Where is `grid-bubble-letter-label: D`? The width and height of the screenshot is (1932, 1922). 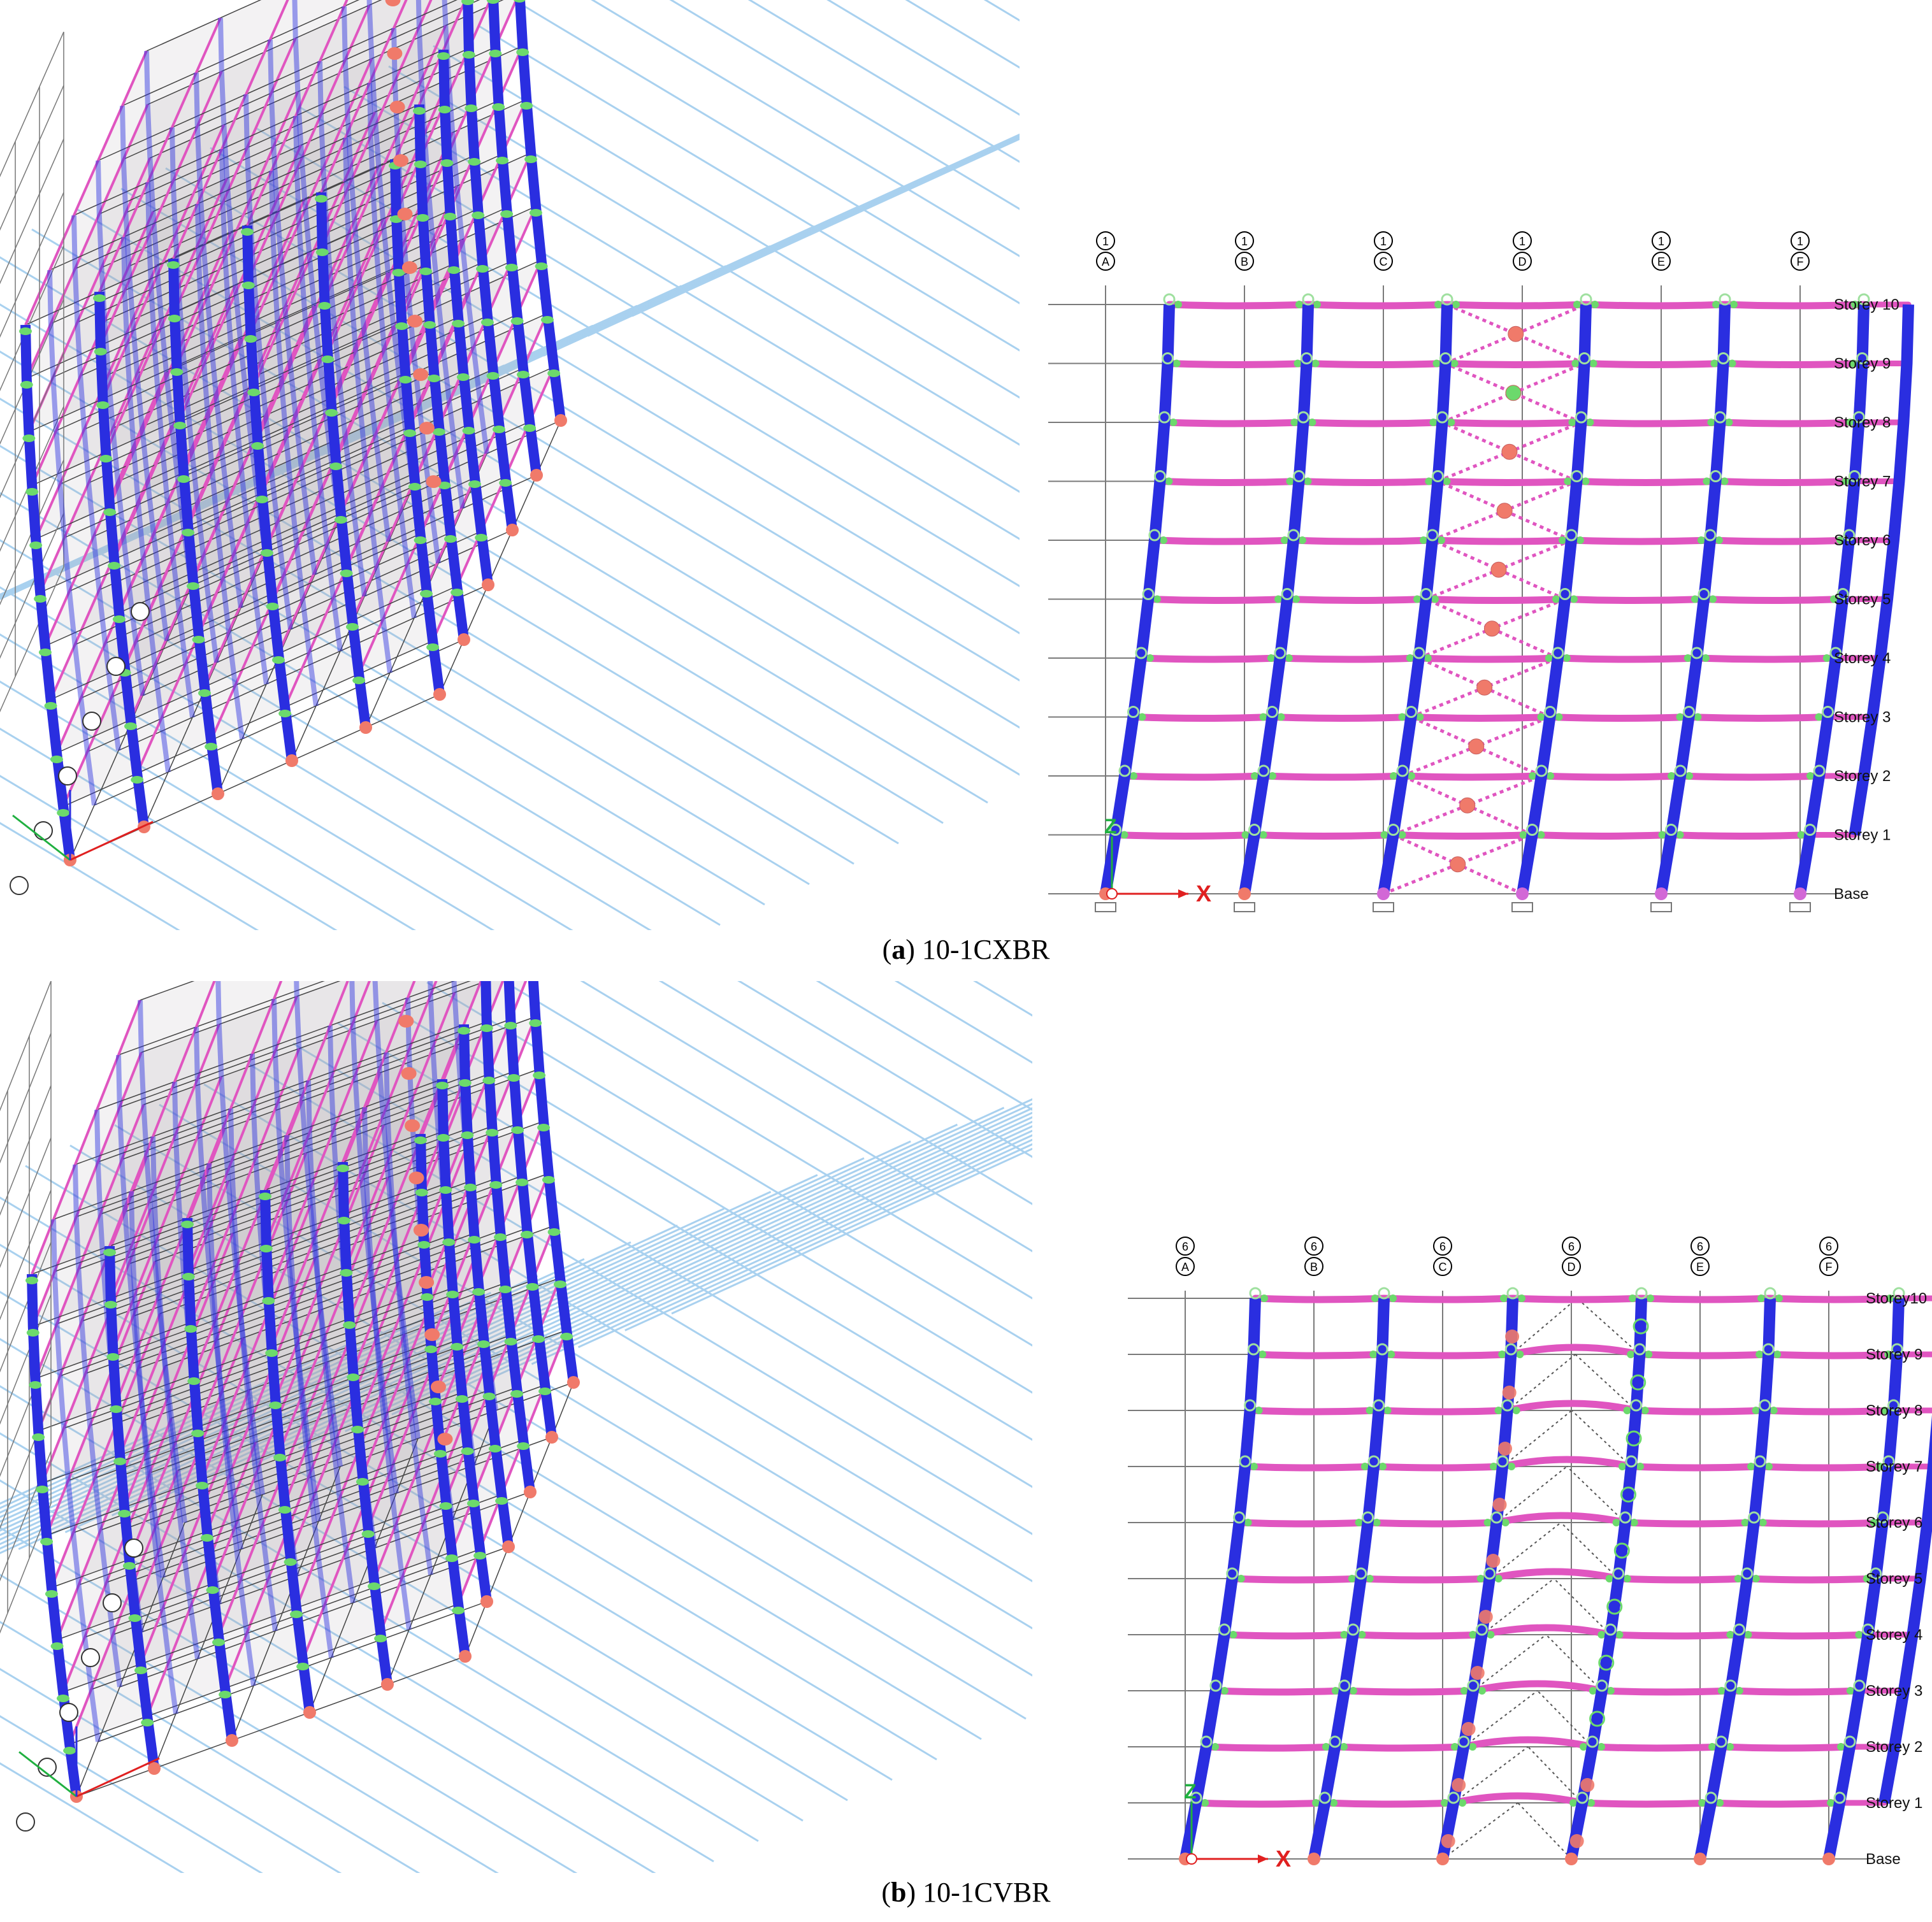
grid-bubble-letter-label: D is located at coordinates (1572, 1267).